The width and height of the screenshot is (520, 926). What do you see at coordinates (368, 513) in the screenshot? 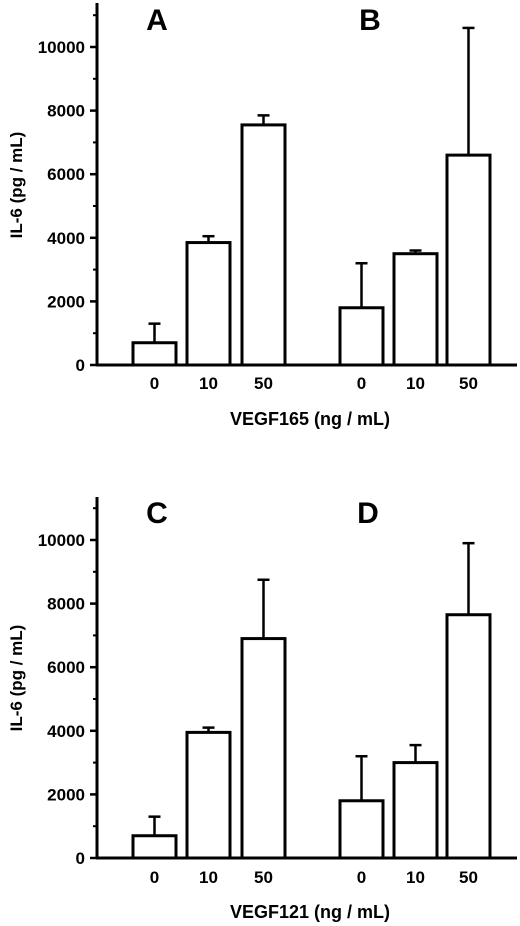
I see `panel-label: D` at bounding box center [368, 513].